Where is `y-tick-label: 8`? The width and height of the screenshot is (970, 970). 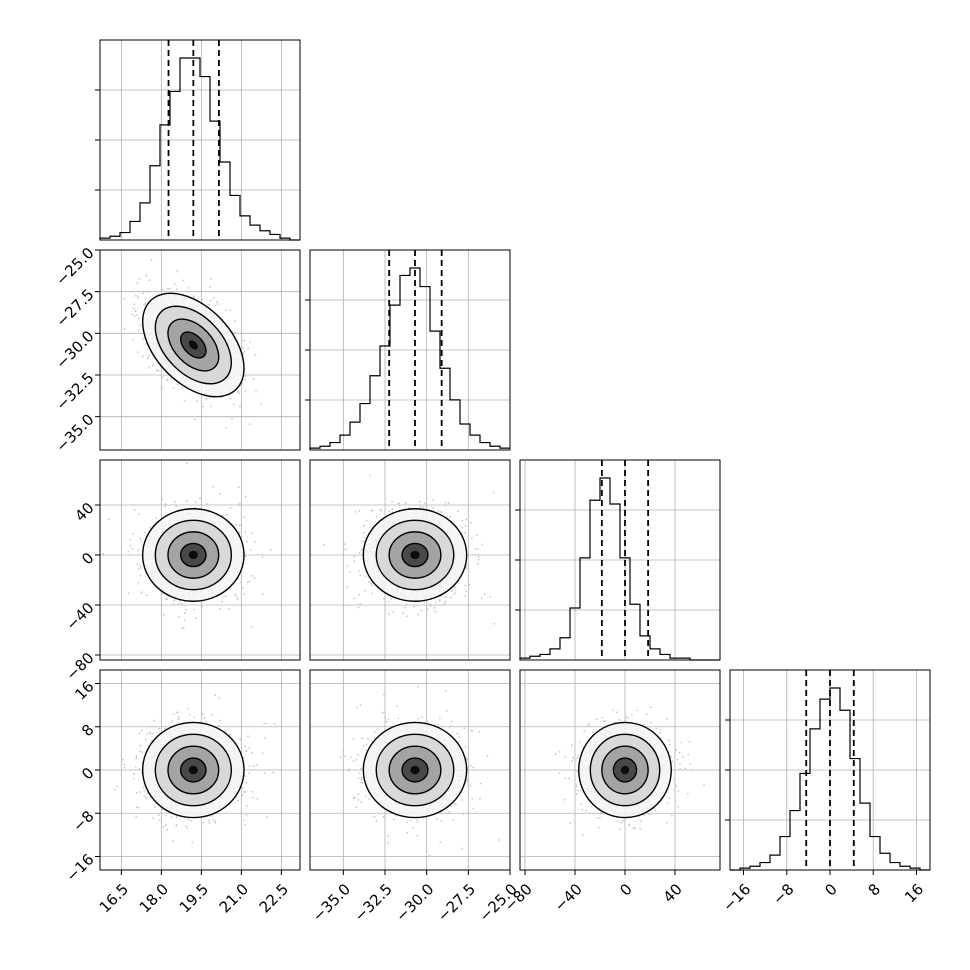 y-tick-label: 8 is located at coordinates (87, 730).